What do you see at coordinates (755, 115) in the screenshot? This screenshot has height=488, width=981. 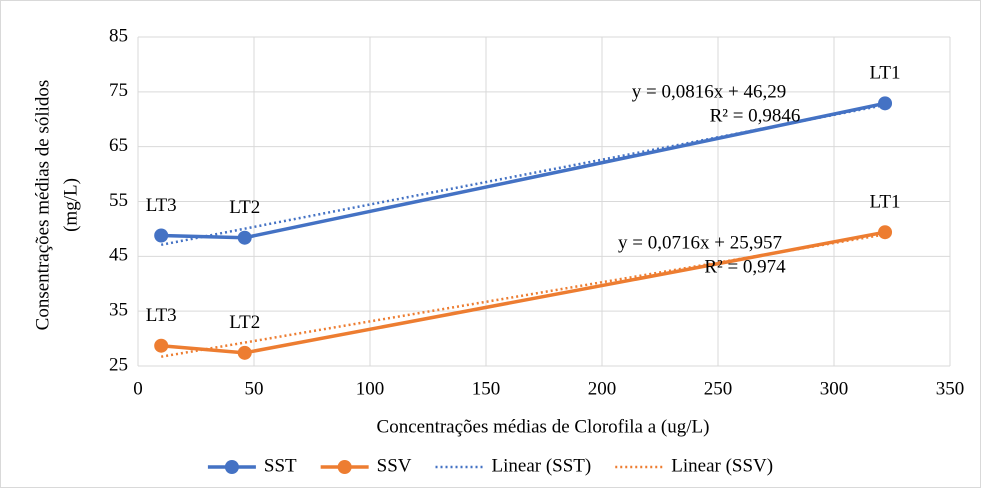 I see `trend-r-squared: R² = 0,9846` at bounding box center [755, 115].